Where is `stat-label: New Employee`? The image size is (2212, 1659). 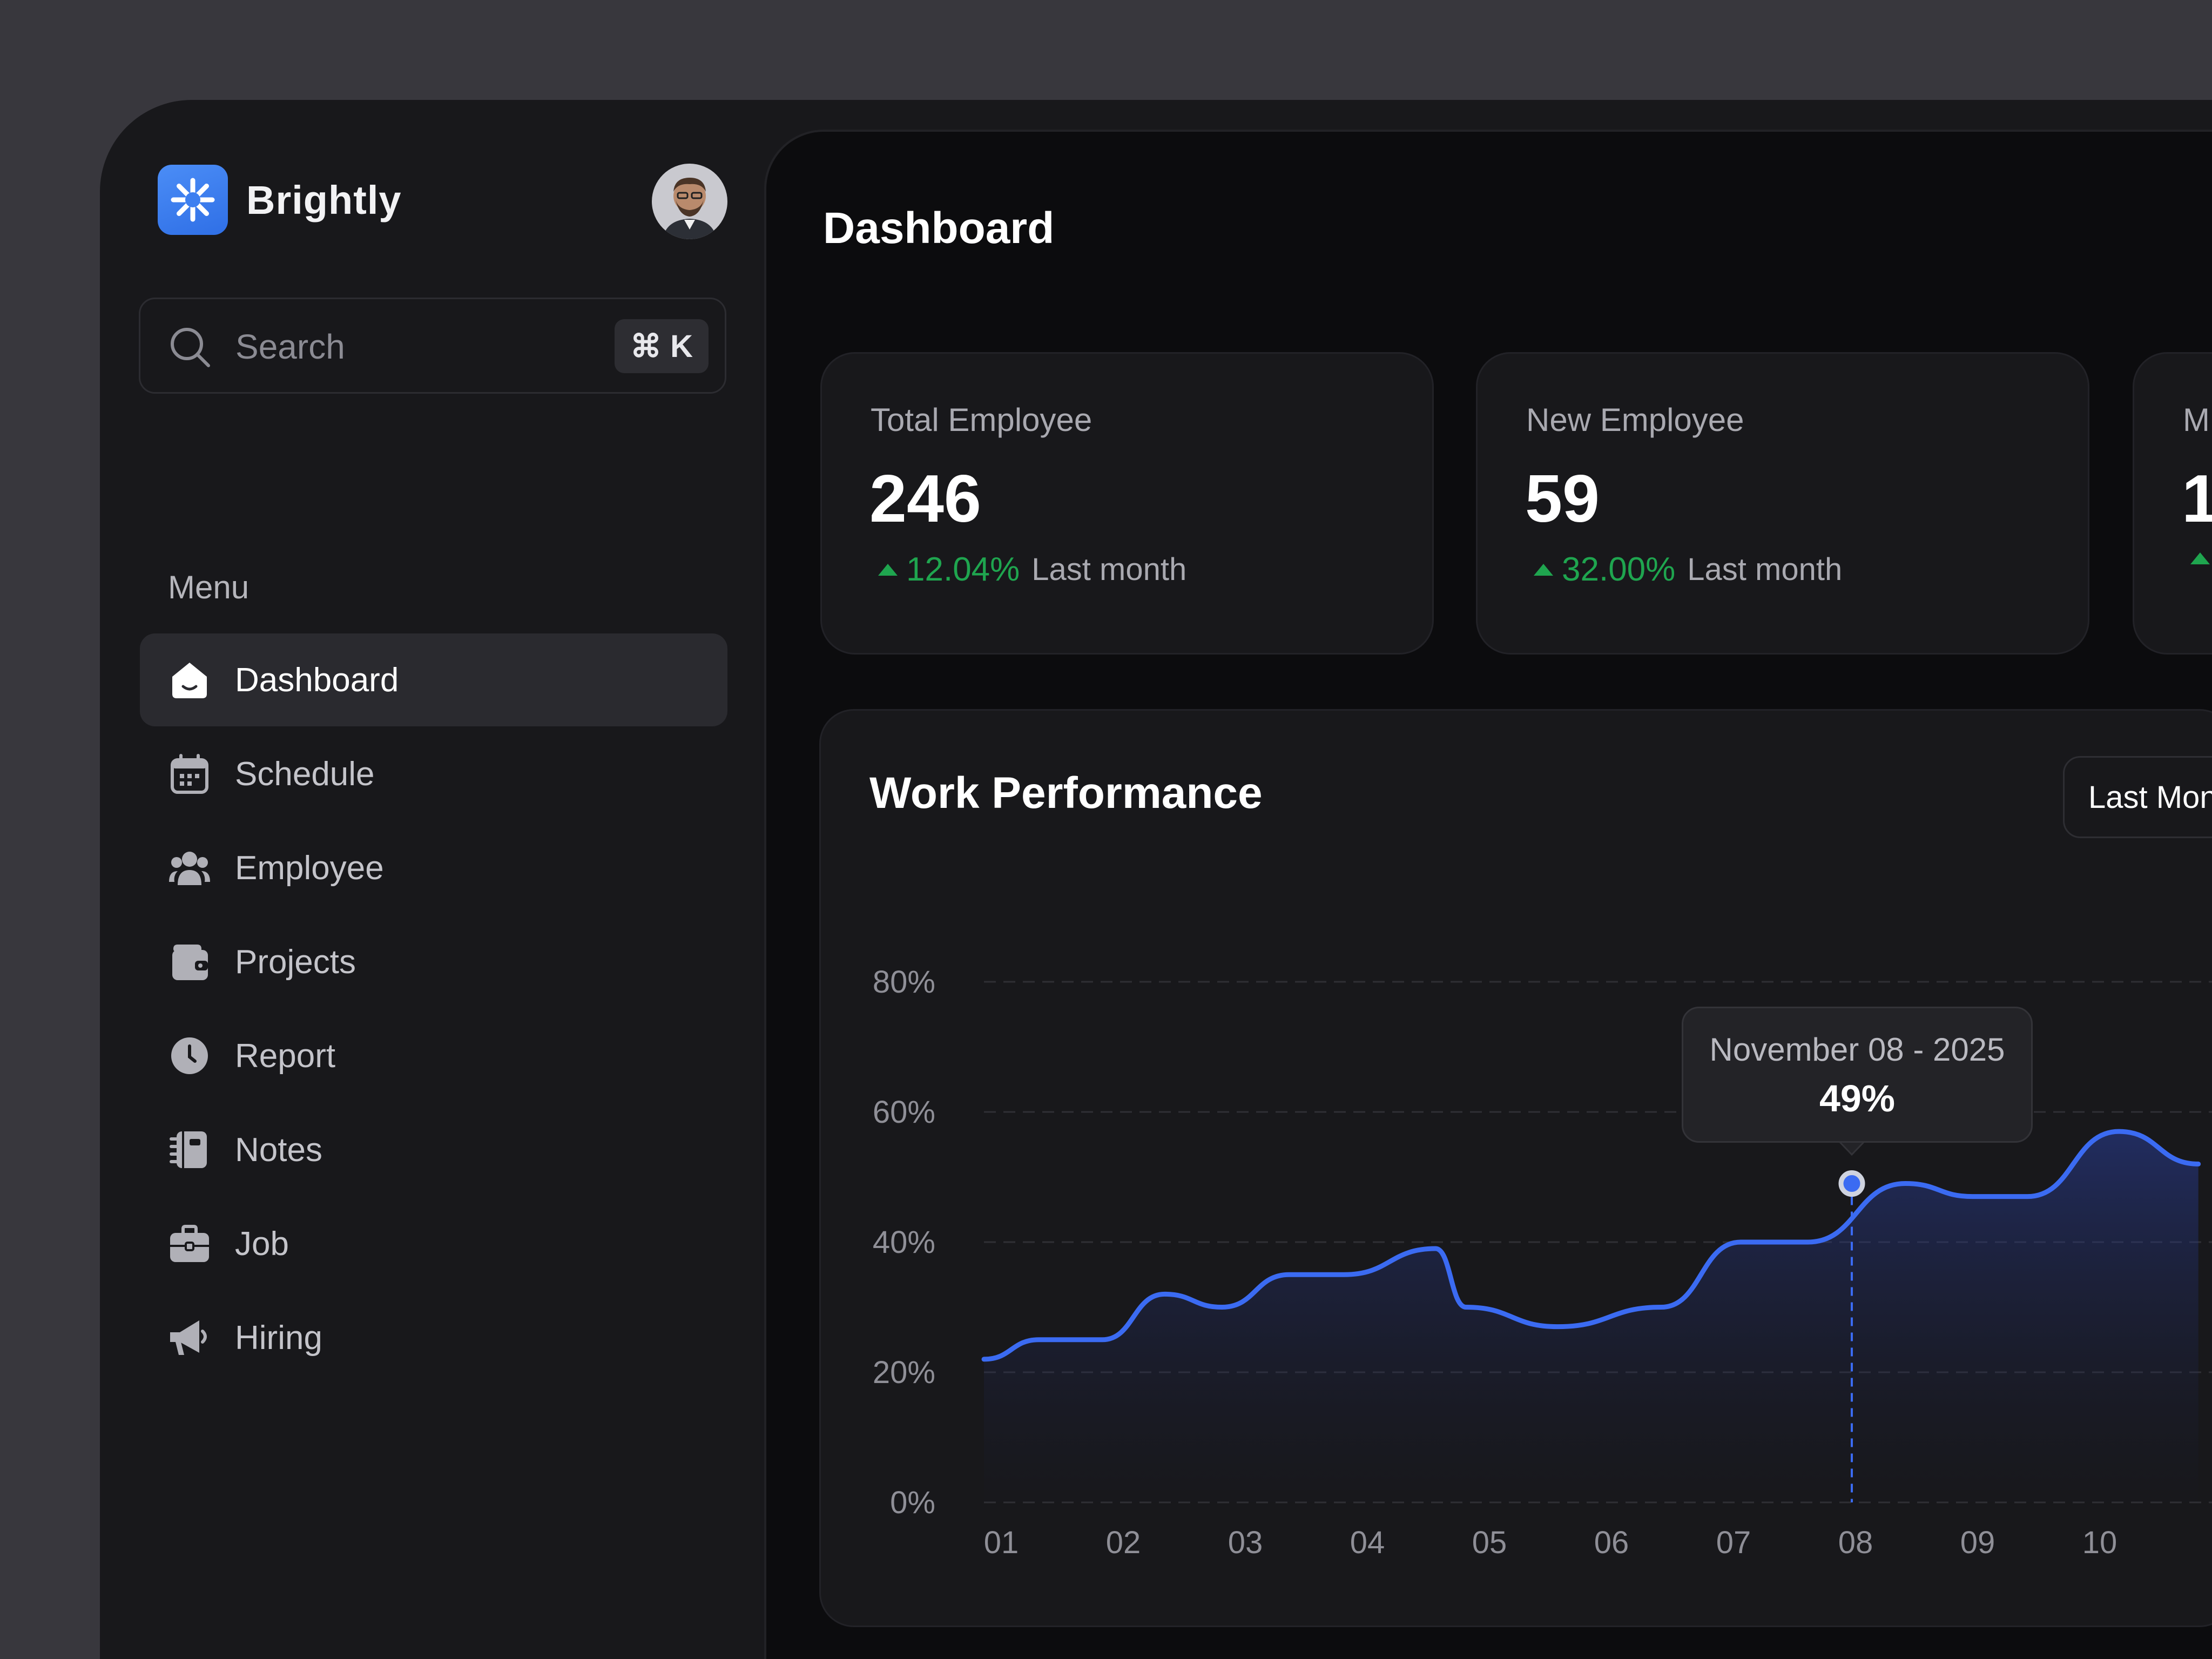 stat-label: New Employee is located at coordinates (1635, 420).